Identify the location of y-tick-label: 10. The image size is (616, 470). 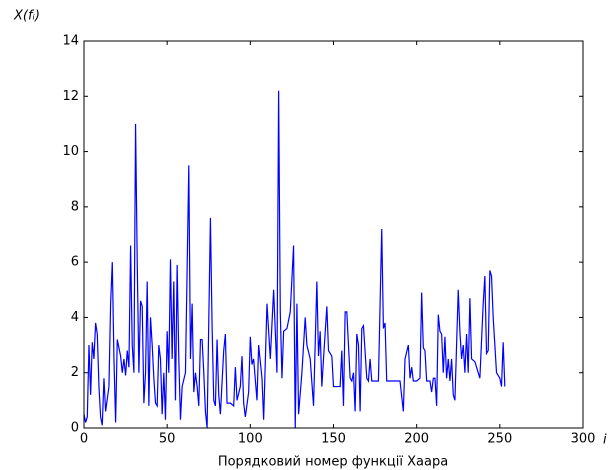
(70, 151).